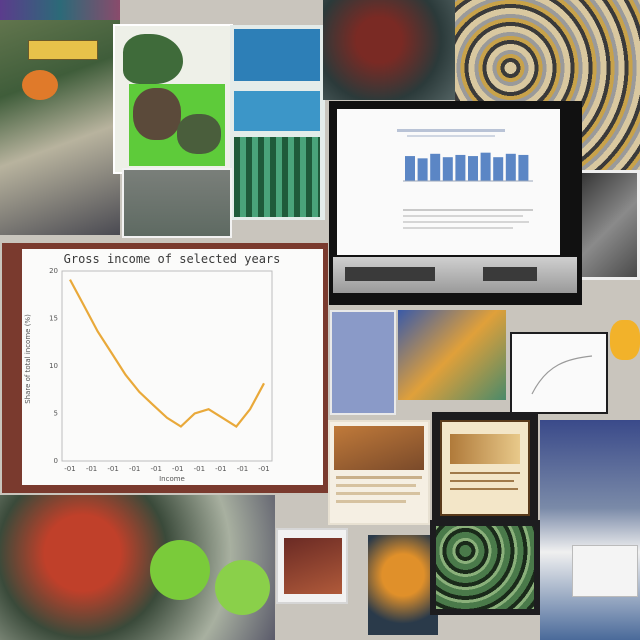 Image resolution: width=640 pixels, height=640 pixels. What do you see at coordinates (403, 585) in the screenshot?
I see `collage-orange-figure` at bounding box center [403, 585].